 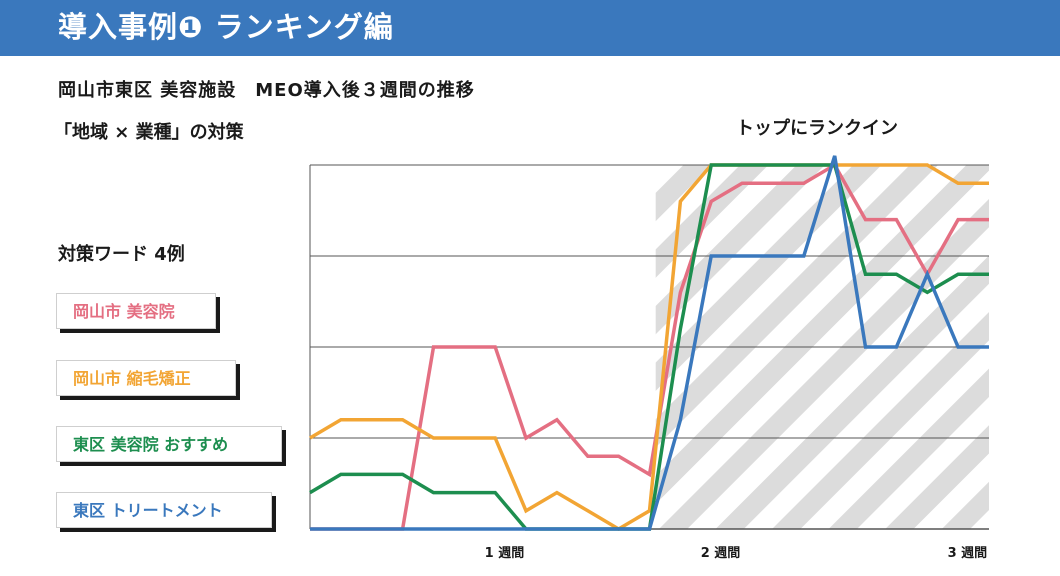 I want to click on header-bar: 導入事例❶ ランキング編, so click(x=530, y=28).